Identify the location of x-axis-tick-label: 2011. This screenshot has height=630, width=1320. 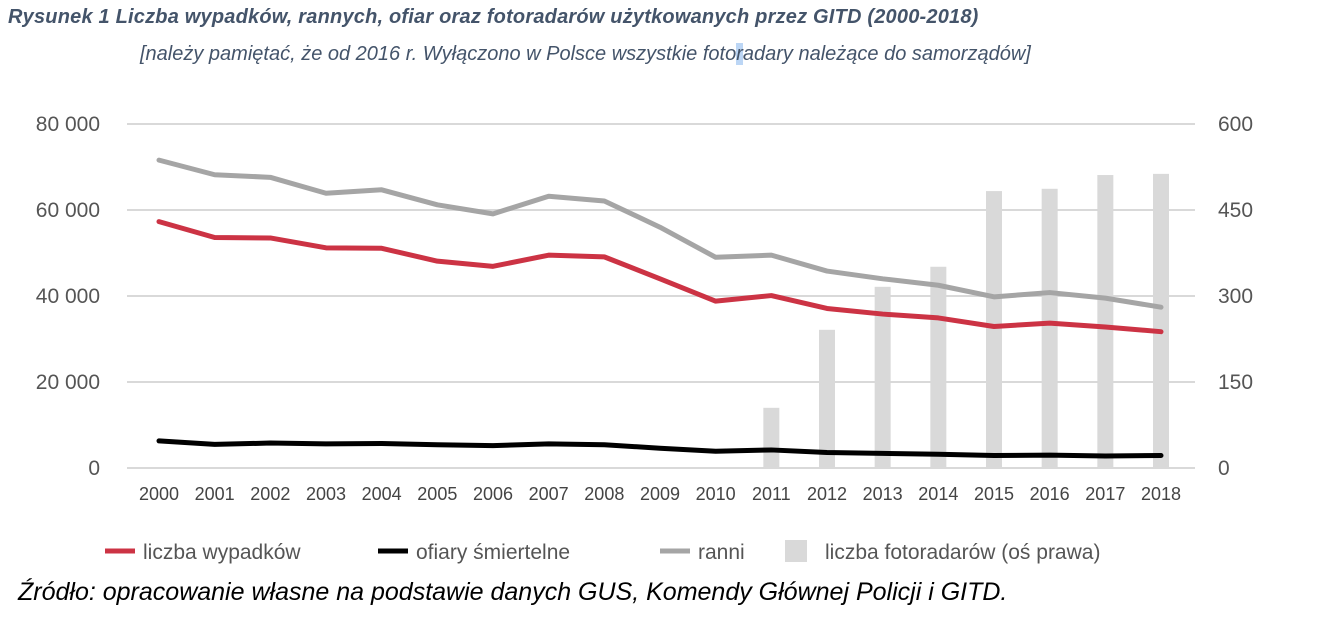
(771, 494).